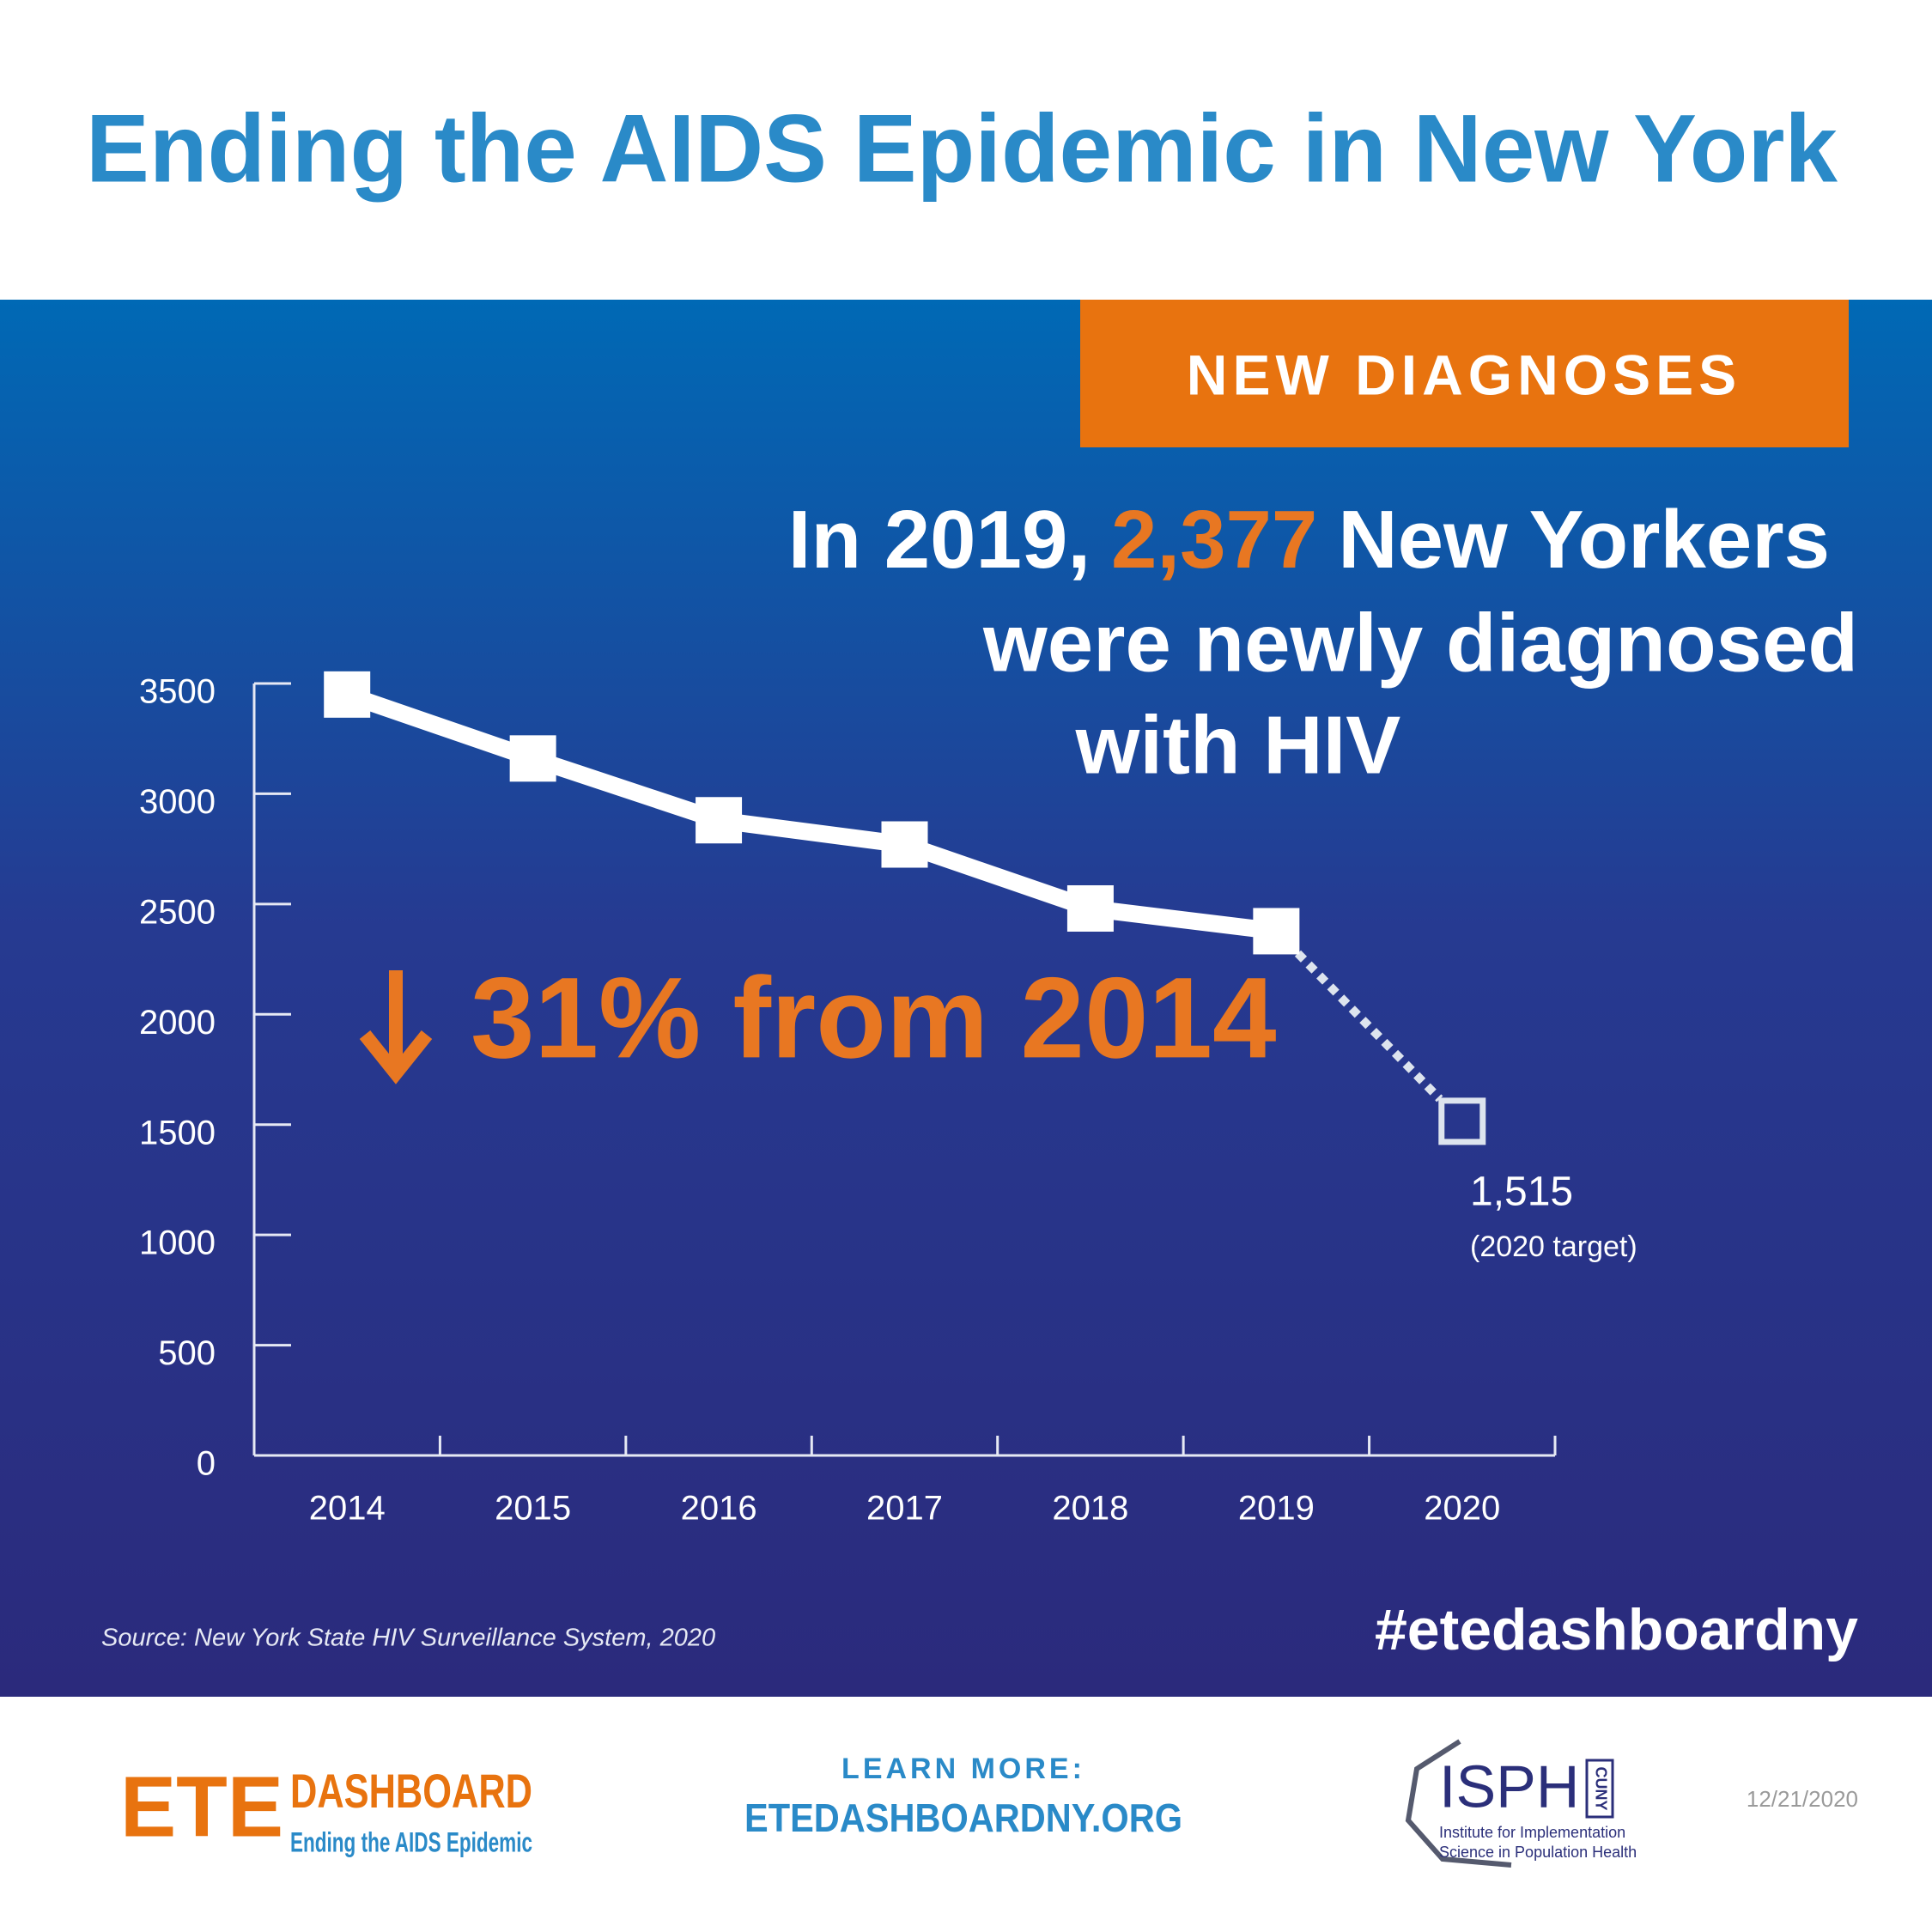  I want to click on x-tick-label: 2020, so click(1462, 1509).